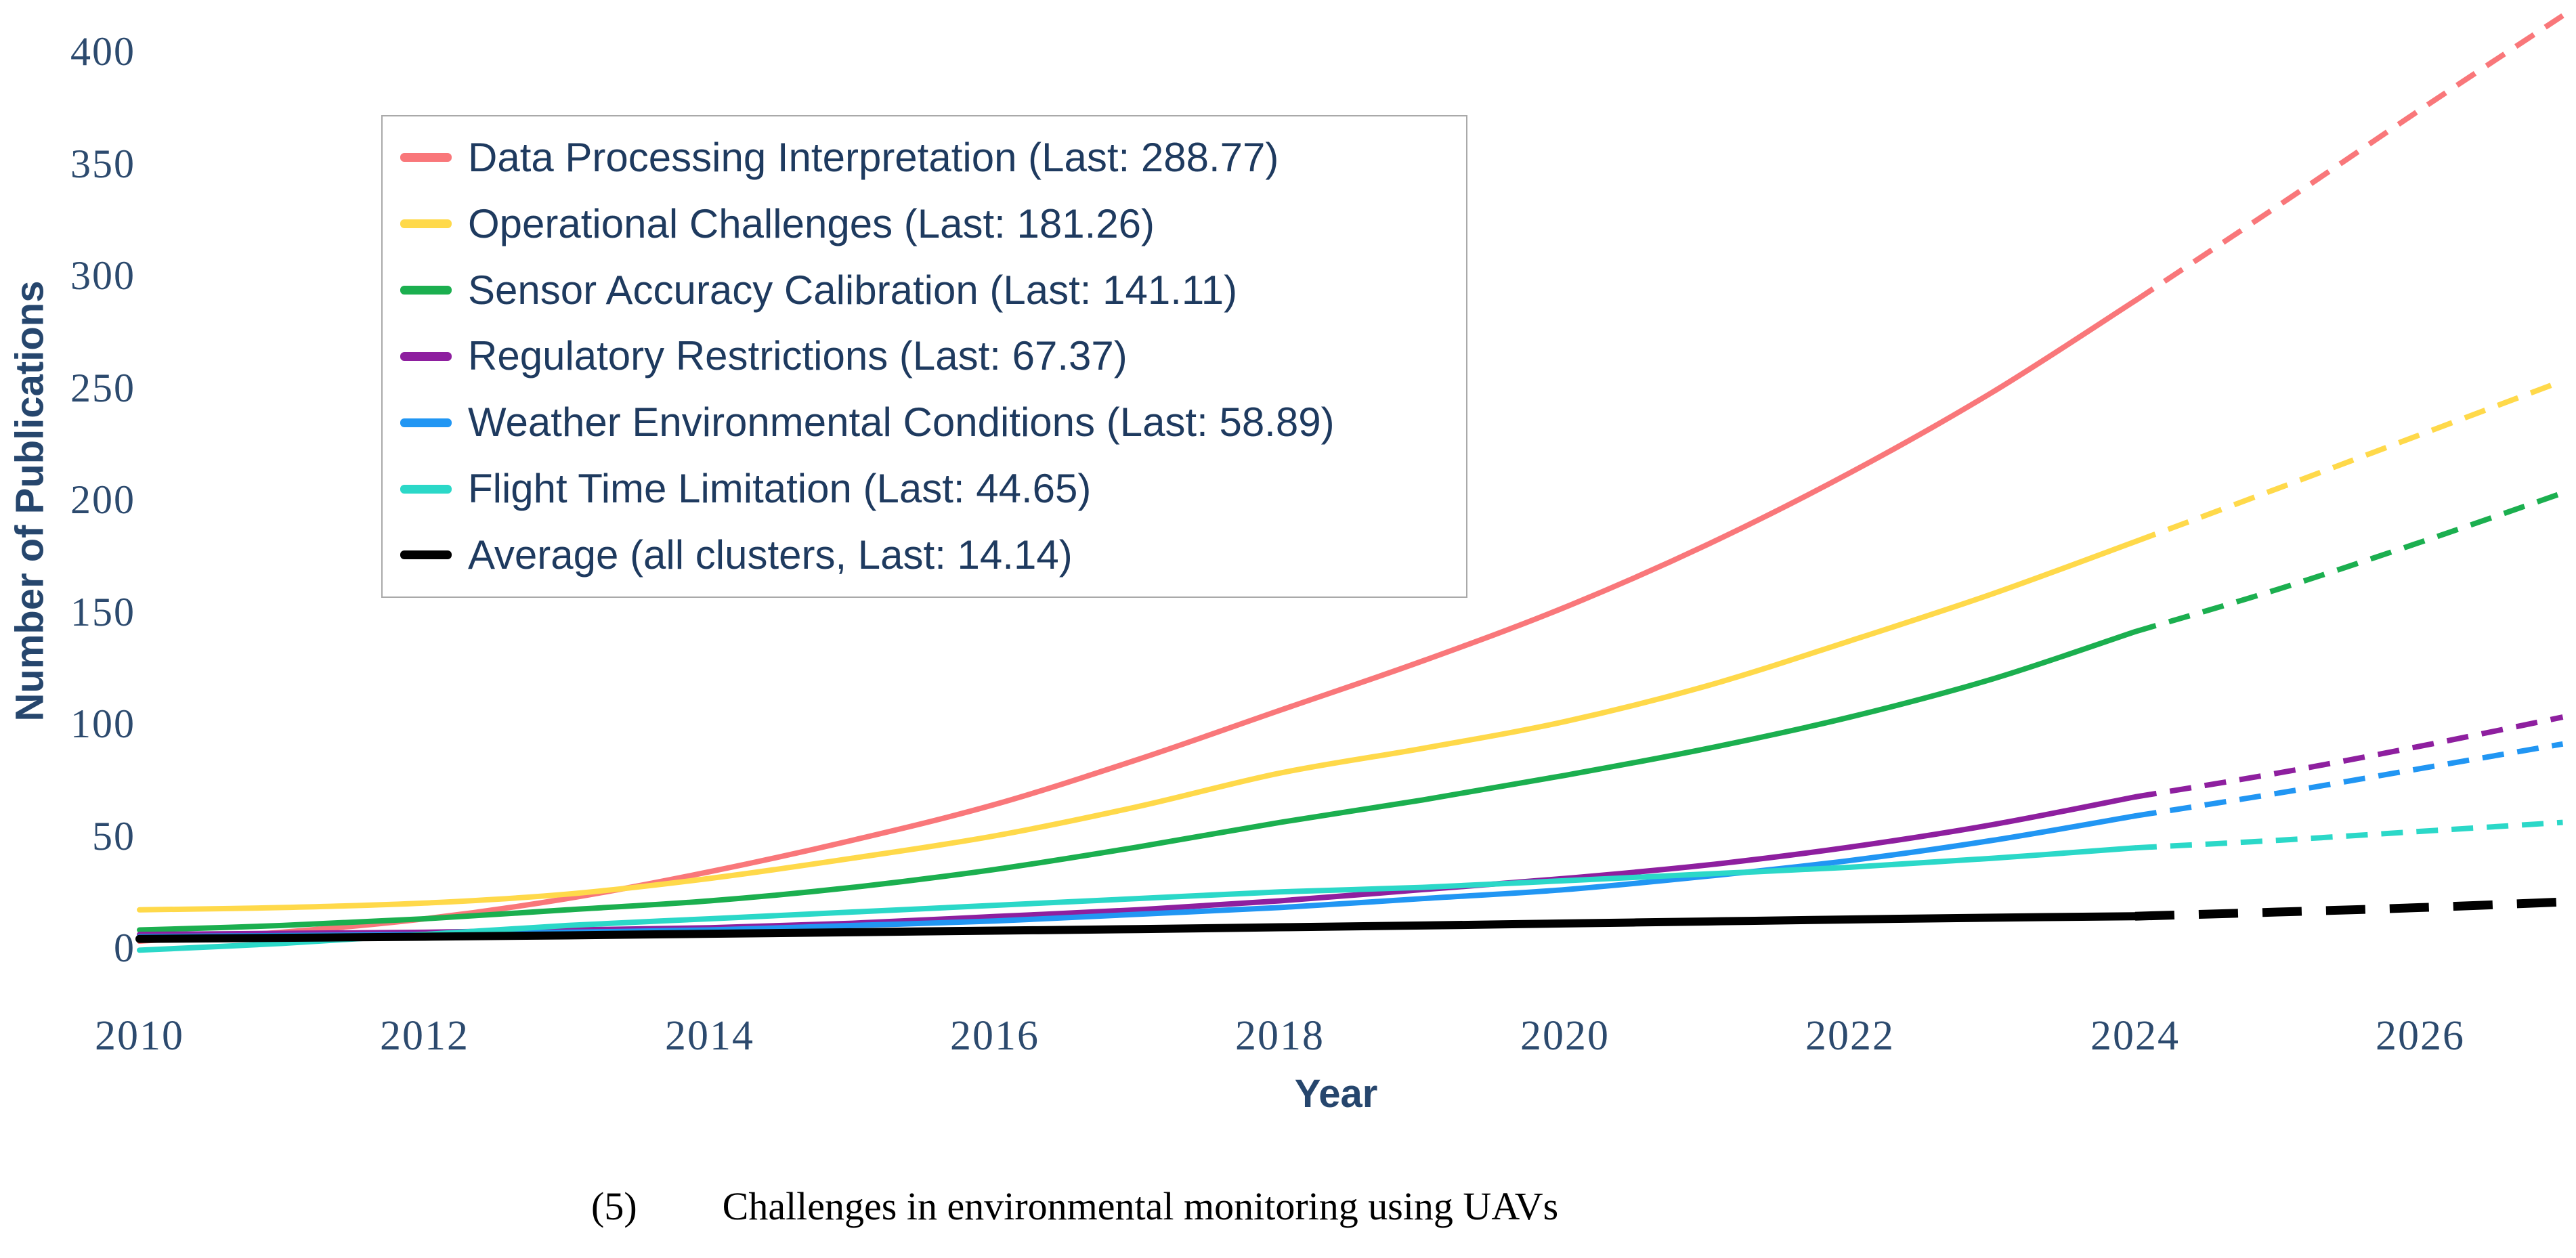  I want to click on caption-number: (5), so click(614, 1206).